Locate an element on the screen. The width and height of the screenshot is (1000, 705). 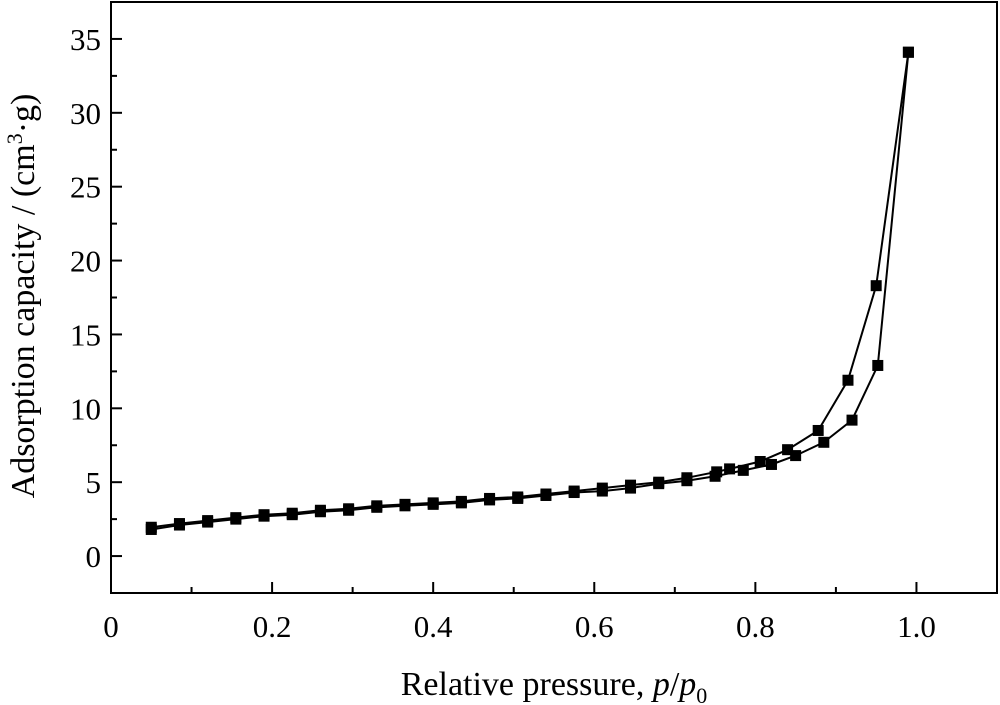
y-tick-label: 10 is located at coordinates (85, 408).